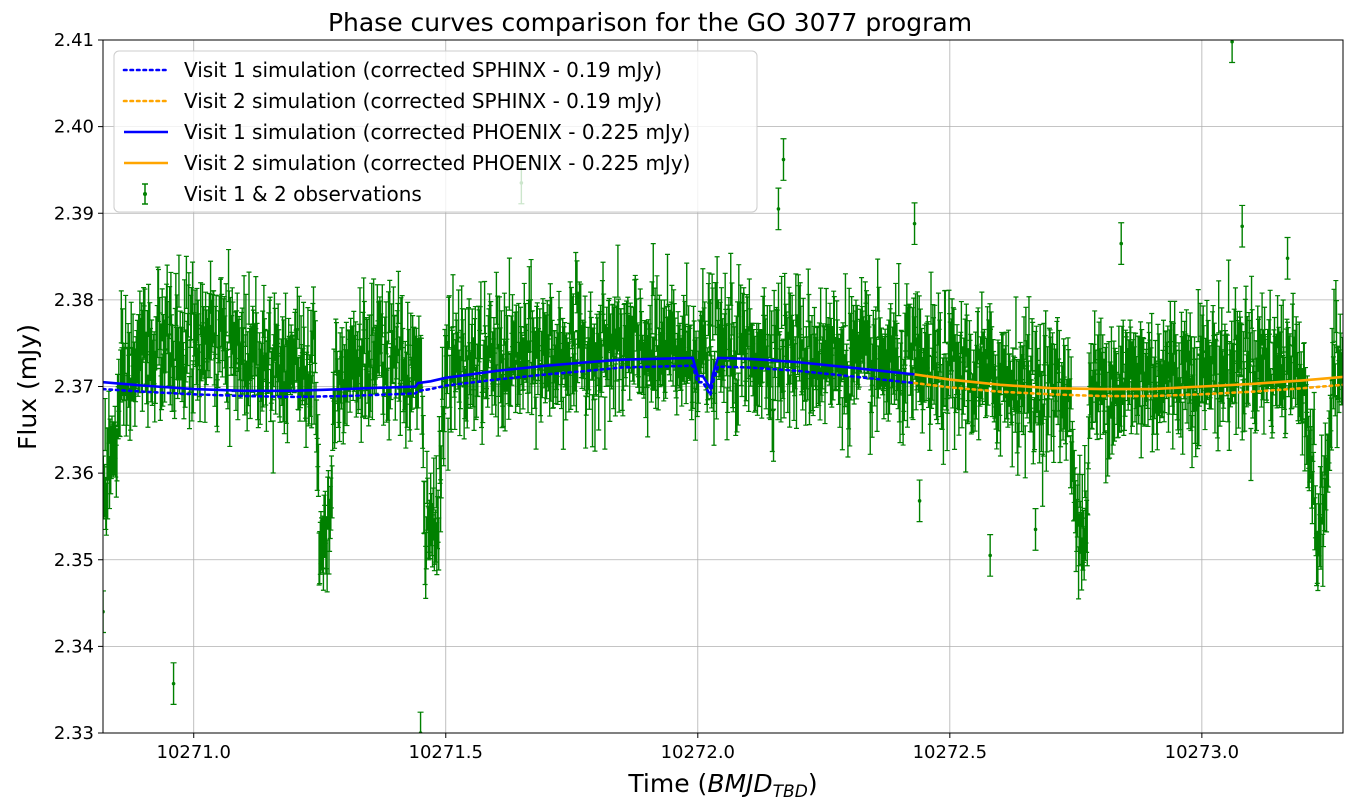  Describe the element at coordinates (446, 752) in the screenshot. I see `x-tick-label: 10271.5` at that location.